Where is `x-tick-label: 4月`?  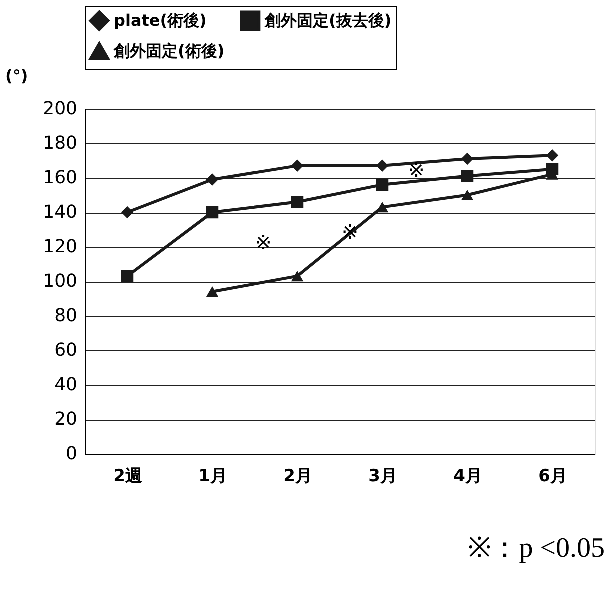
x-tick-label: 4月 is located at coordinates (468, 476).